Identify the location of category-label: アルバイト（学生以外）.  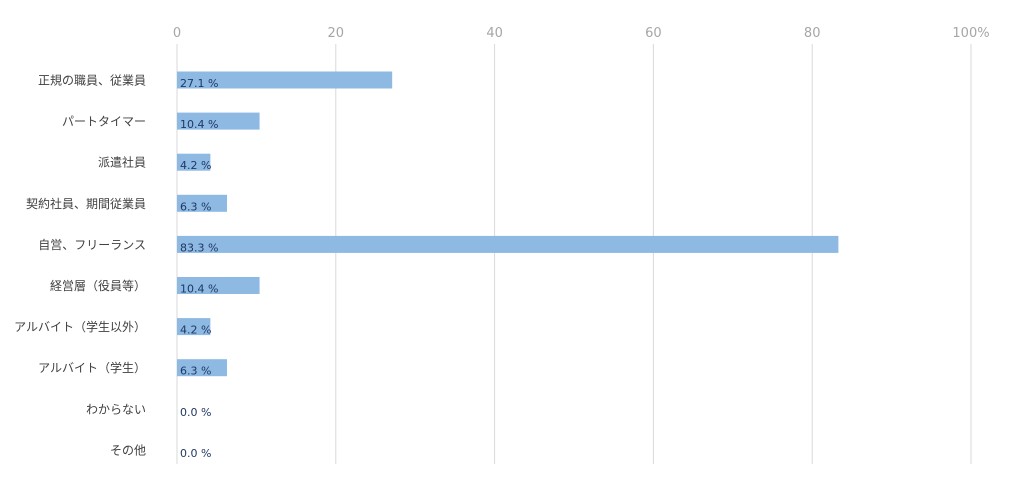
(80, 326).